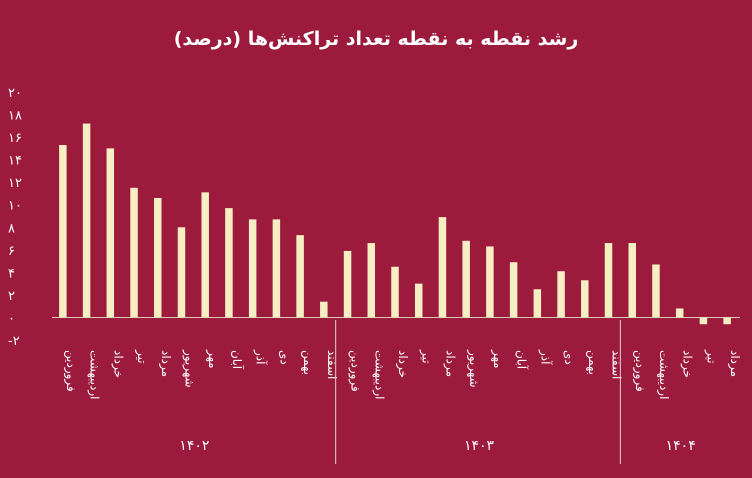 This screenshot has height=478, width=752. What do you see at coordinates (15, 138) in the screenshot?
I see `y-tick-label: ۱۶` at bounding box center [15, 138].